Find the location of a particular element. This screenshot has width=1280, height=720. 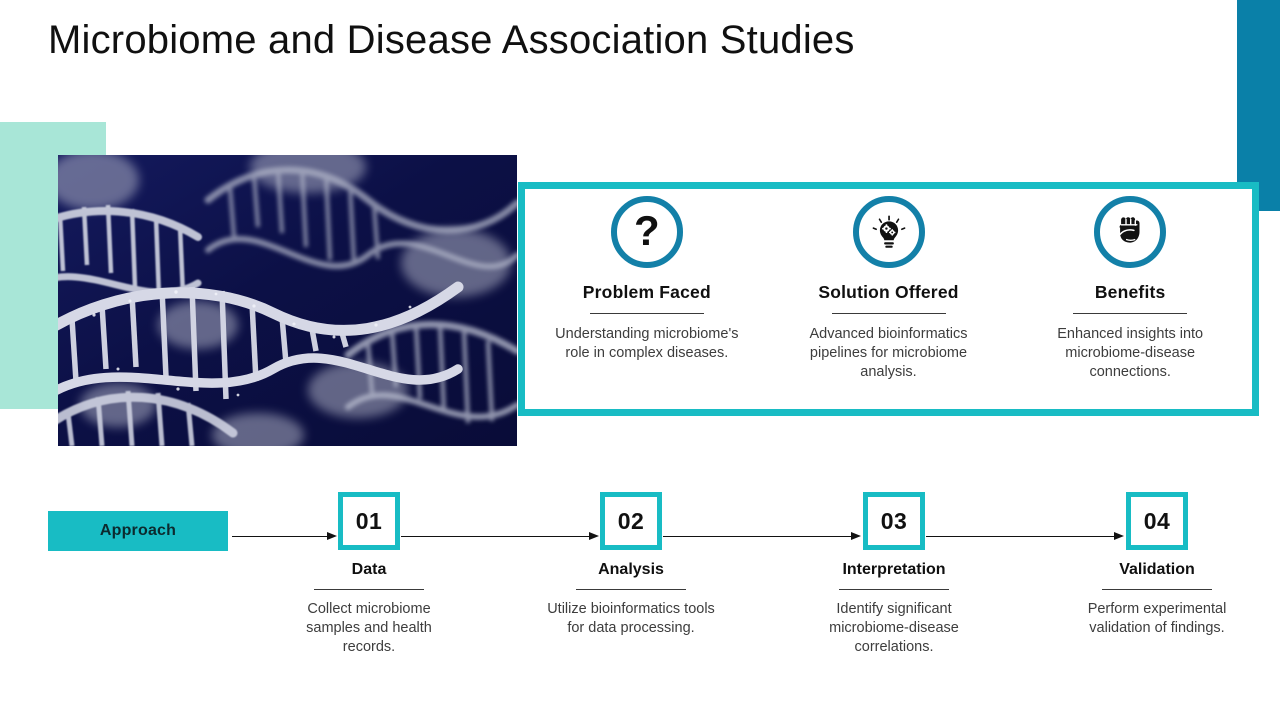

question-mark-glyph: ? is located at coordinates (647, 230).